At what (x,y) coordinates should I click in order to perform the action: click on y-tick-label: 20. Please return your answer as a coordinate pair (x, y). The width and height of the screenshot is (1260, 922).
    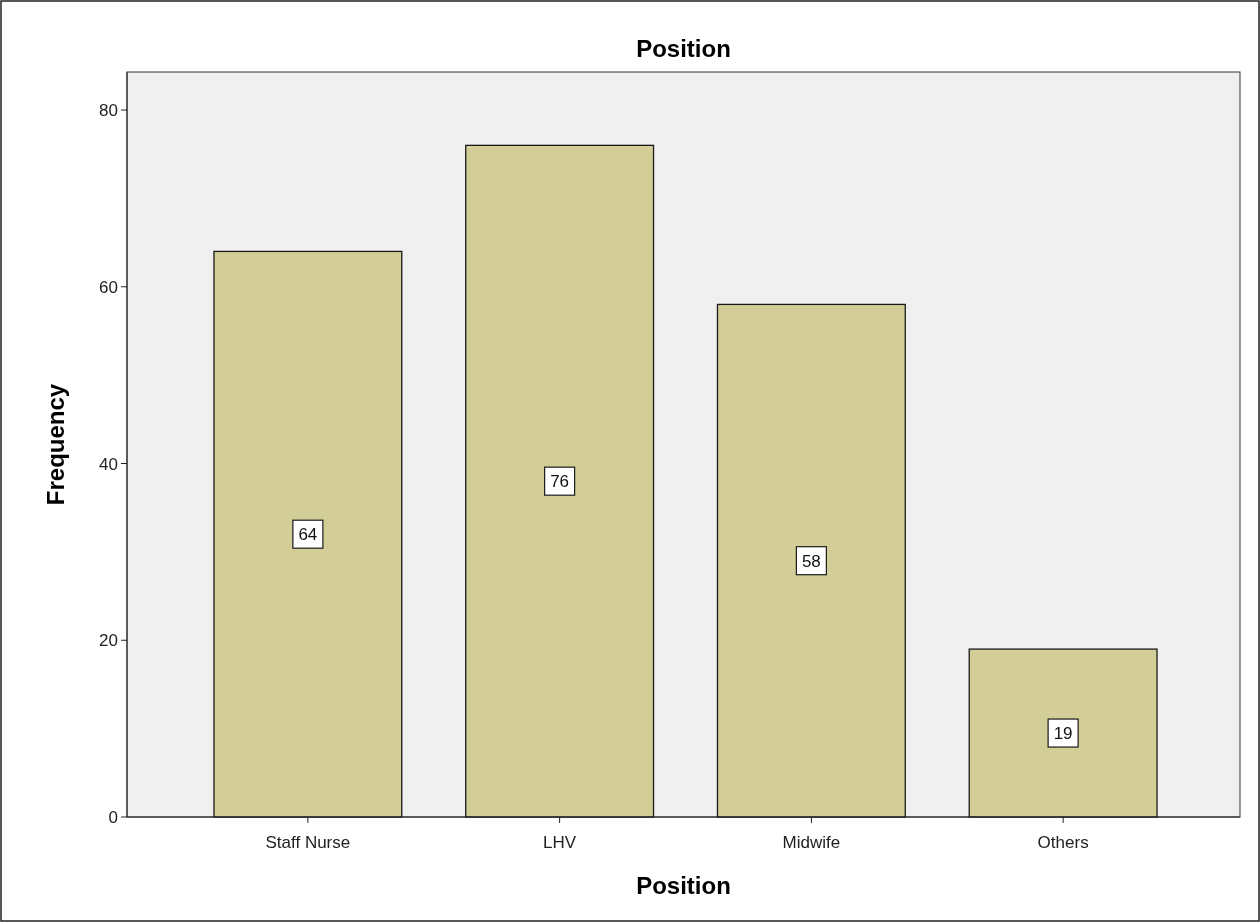
    Looking at the image, I should click on (108, 641).